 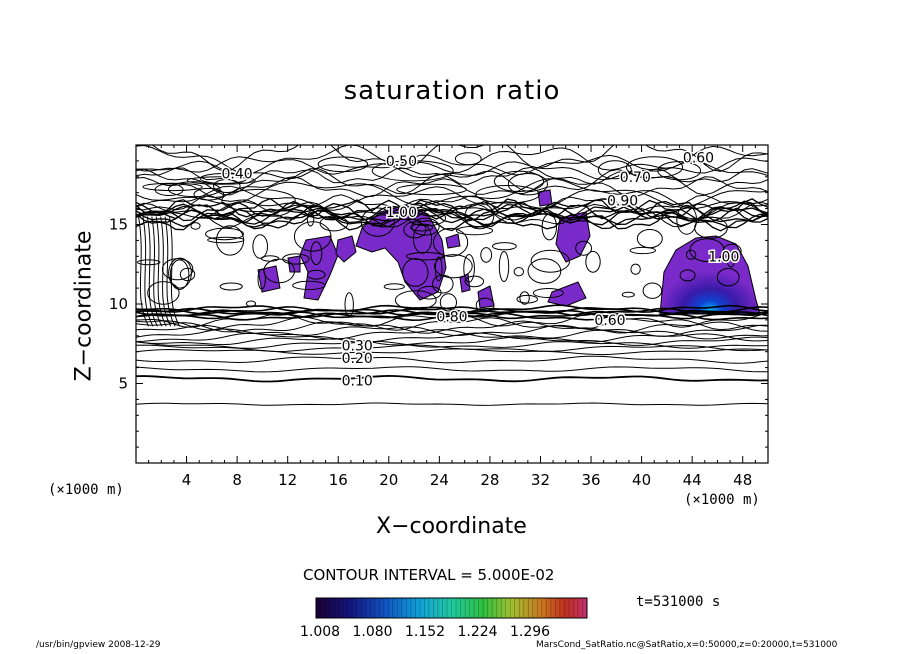 What do you see at coordinates (287, 480) in the screenshot?
I see `x-tick-label: 12` at bounding box center [287, 480].